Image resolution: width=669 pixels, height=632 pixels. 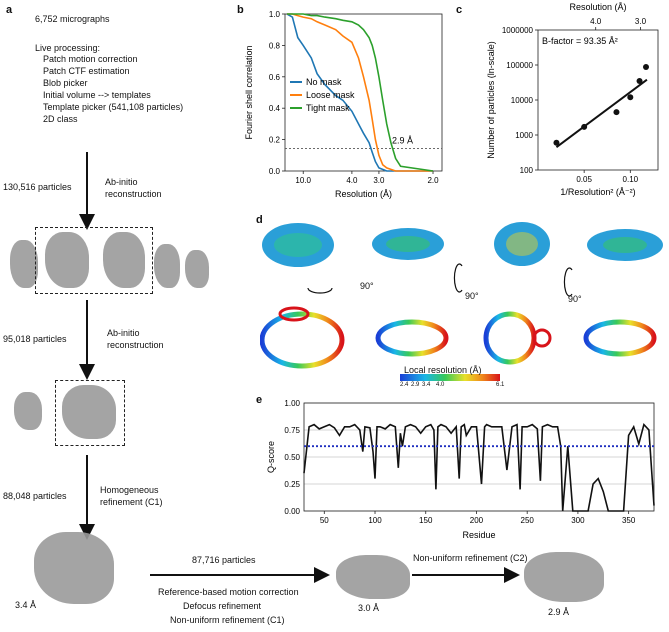 I want to click on x-tick-label: 300, so click(x=578, y=520).